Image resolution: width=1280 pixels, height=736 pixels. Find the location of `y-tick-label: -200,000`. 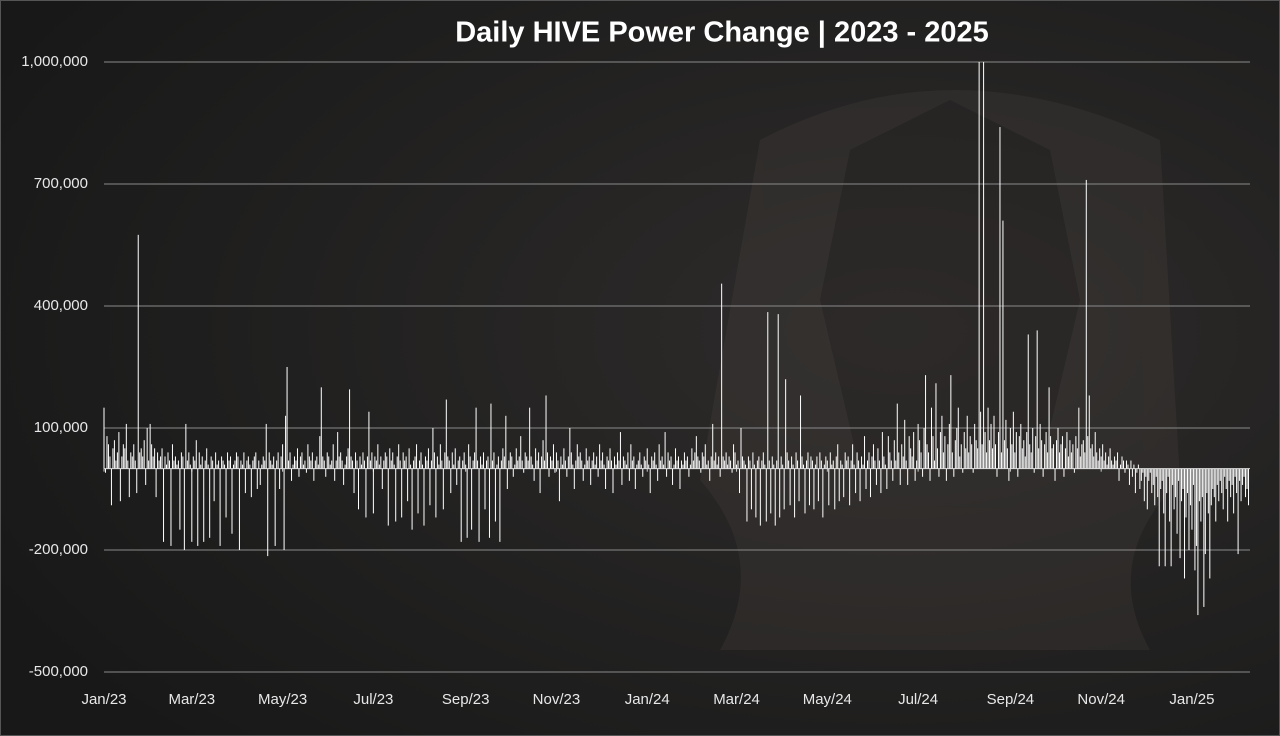

y-tick-label: -200,000 is located at coordinates (58, 549).